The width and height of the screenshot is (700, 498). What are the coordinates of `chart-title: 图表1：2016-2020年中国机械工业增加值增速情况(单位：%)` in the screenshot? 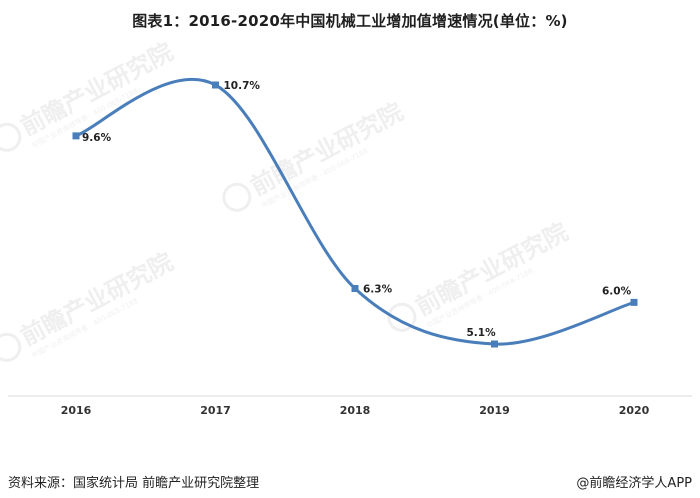 It's located at (350, 21).